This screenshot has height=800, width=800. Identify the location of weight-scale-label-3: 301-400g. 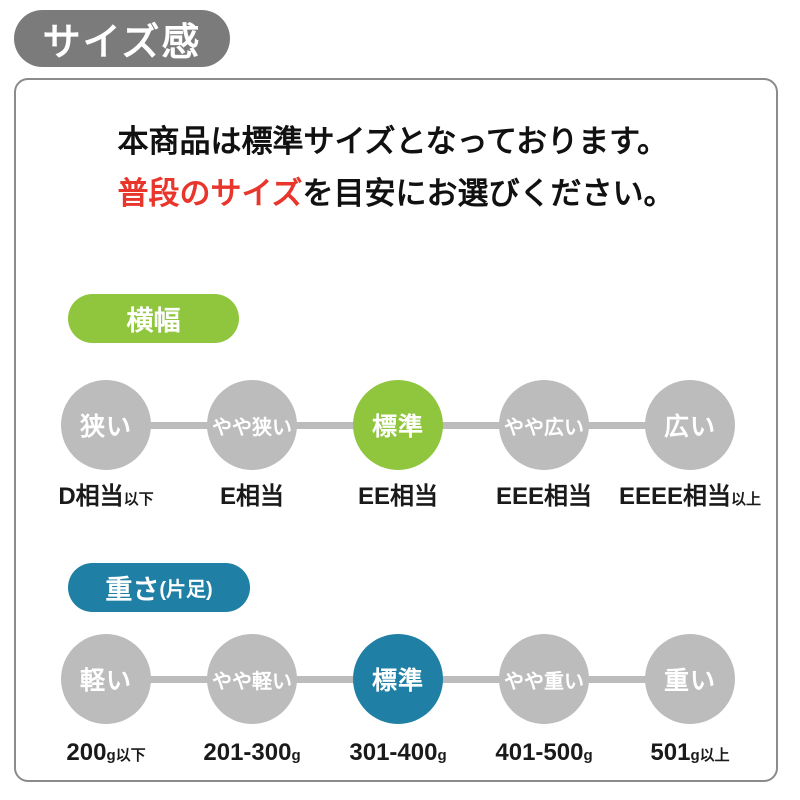
(398, 752).